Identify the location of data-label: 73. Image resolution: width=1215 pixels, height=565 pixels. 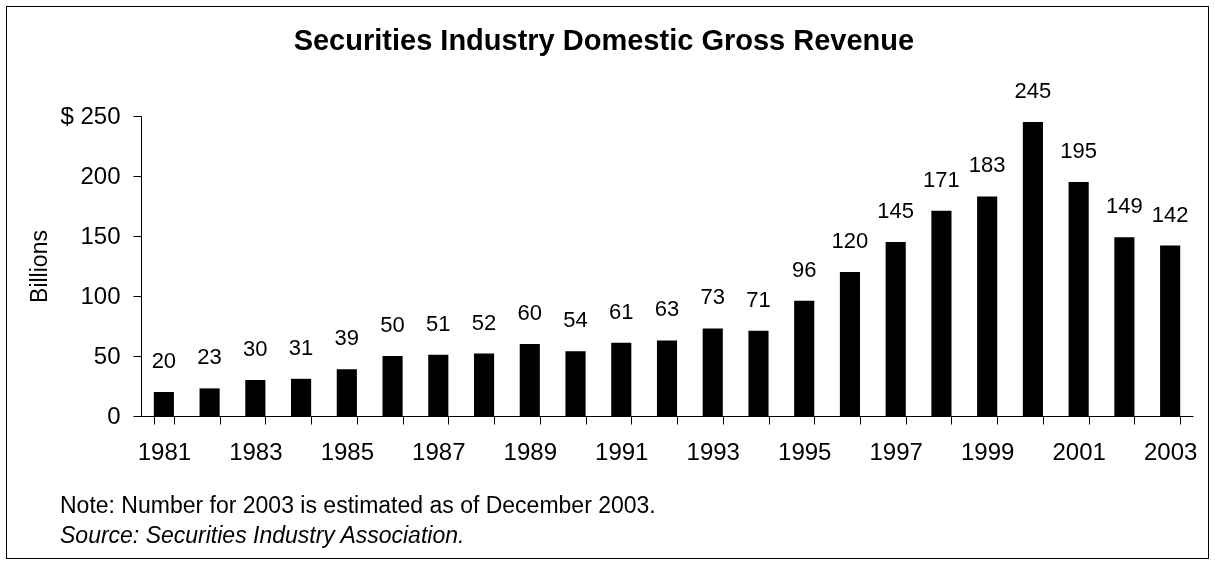
(712, 297).